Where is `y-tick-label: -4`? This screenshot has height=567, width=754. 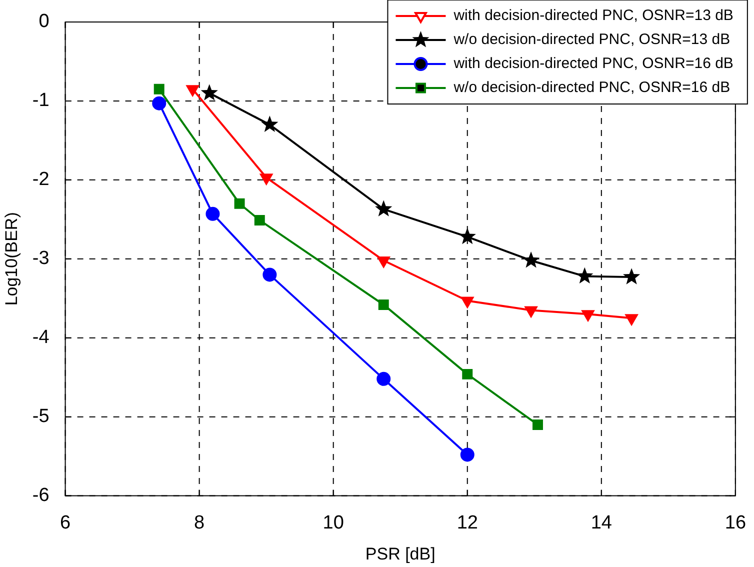 y-tick-label: -4 is located at coordinates (41, 337).